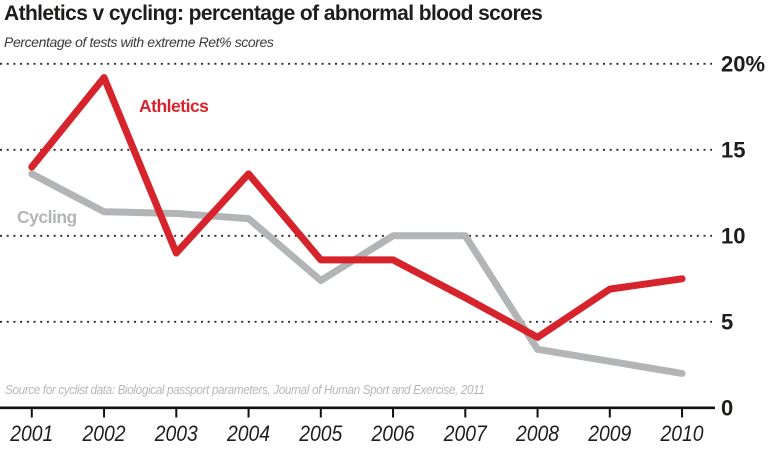 This screenshot has width=768, height=450. I want to click on y-axis-label: 5, so click(727, 321).